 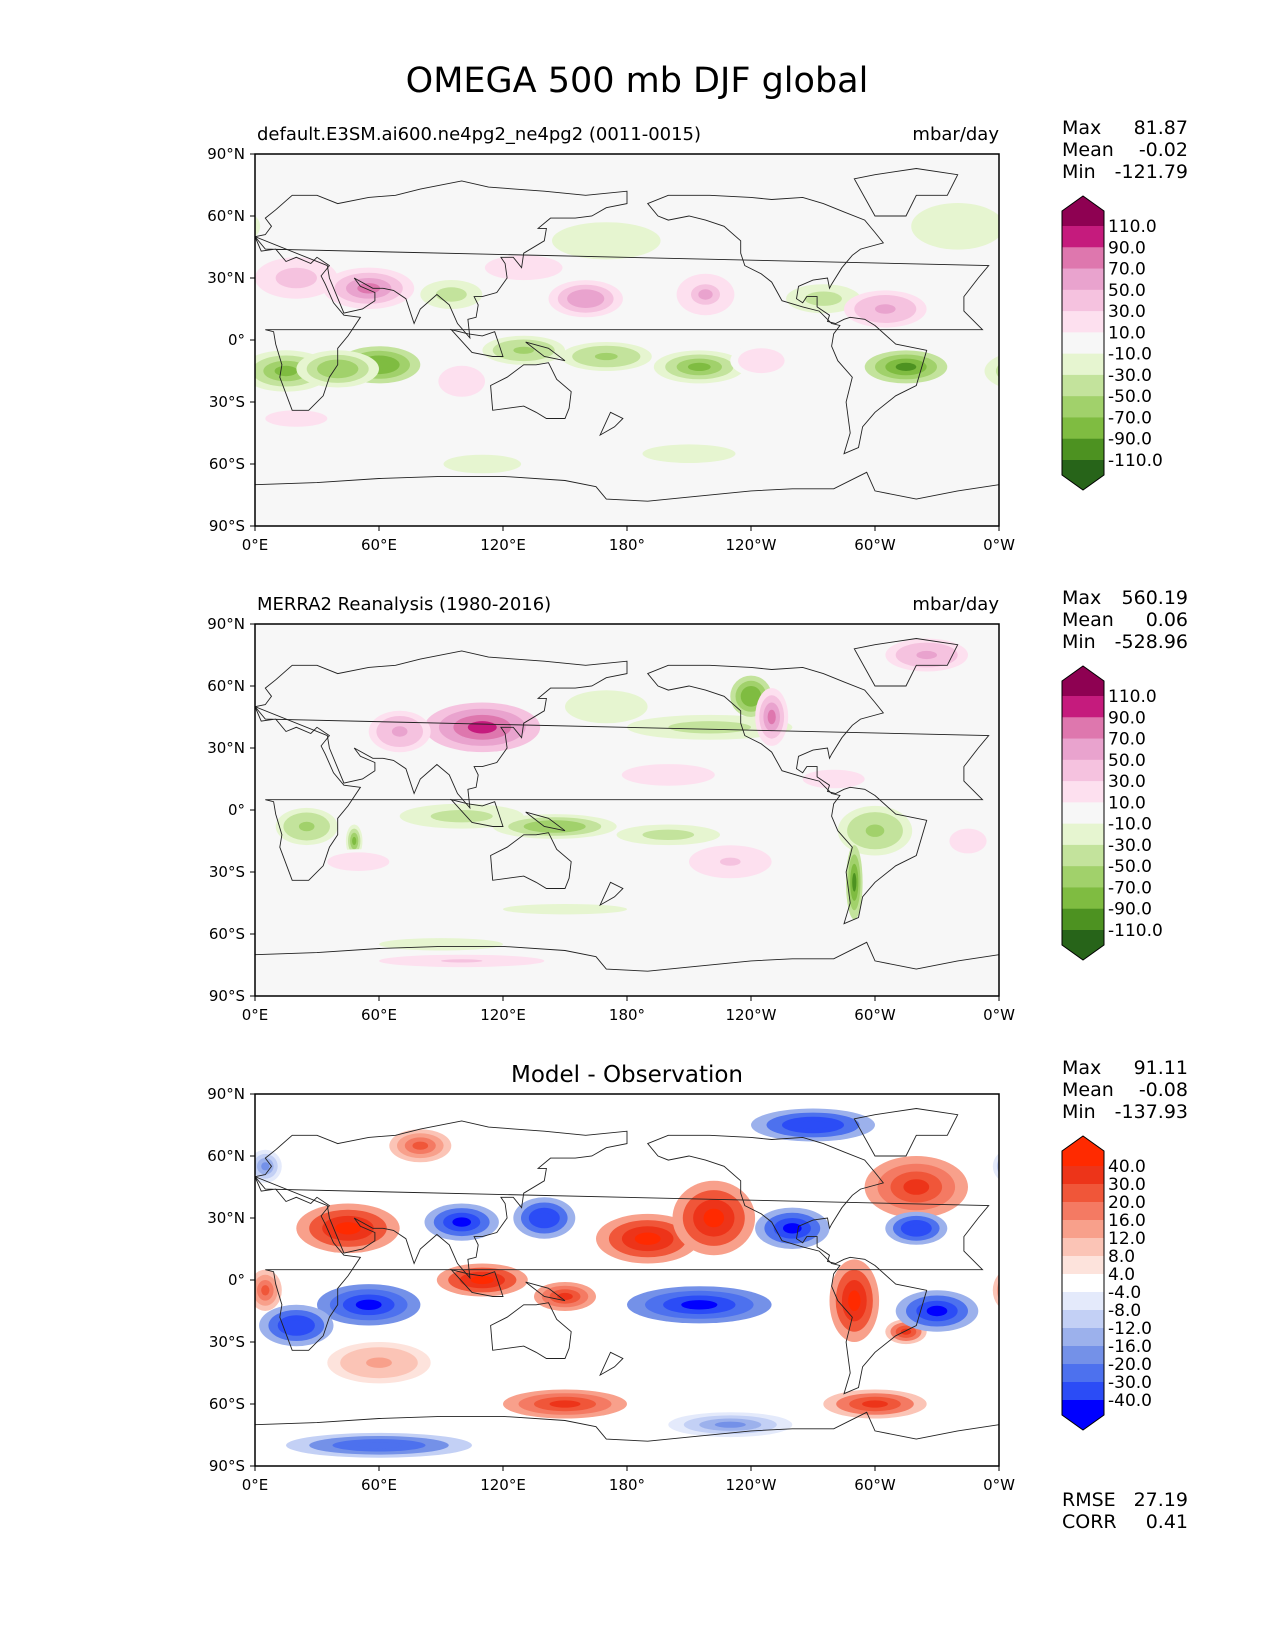 What do you see at coordinates (226, 748) in the screenshot?
I see `y-tick-label: 30°N` at bounding box center [226, 748].